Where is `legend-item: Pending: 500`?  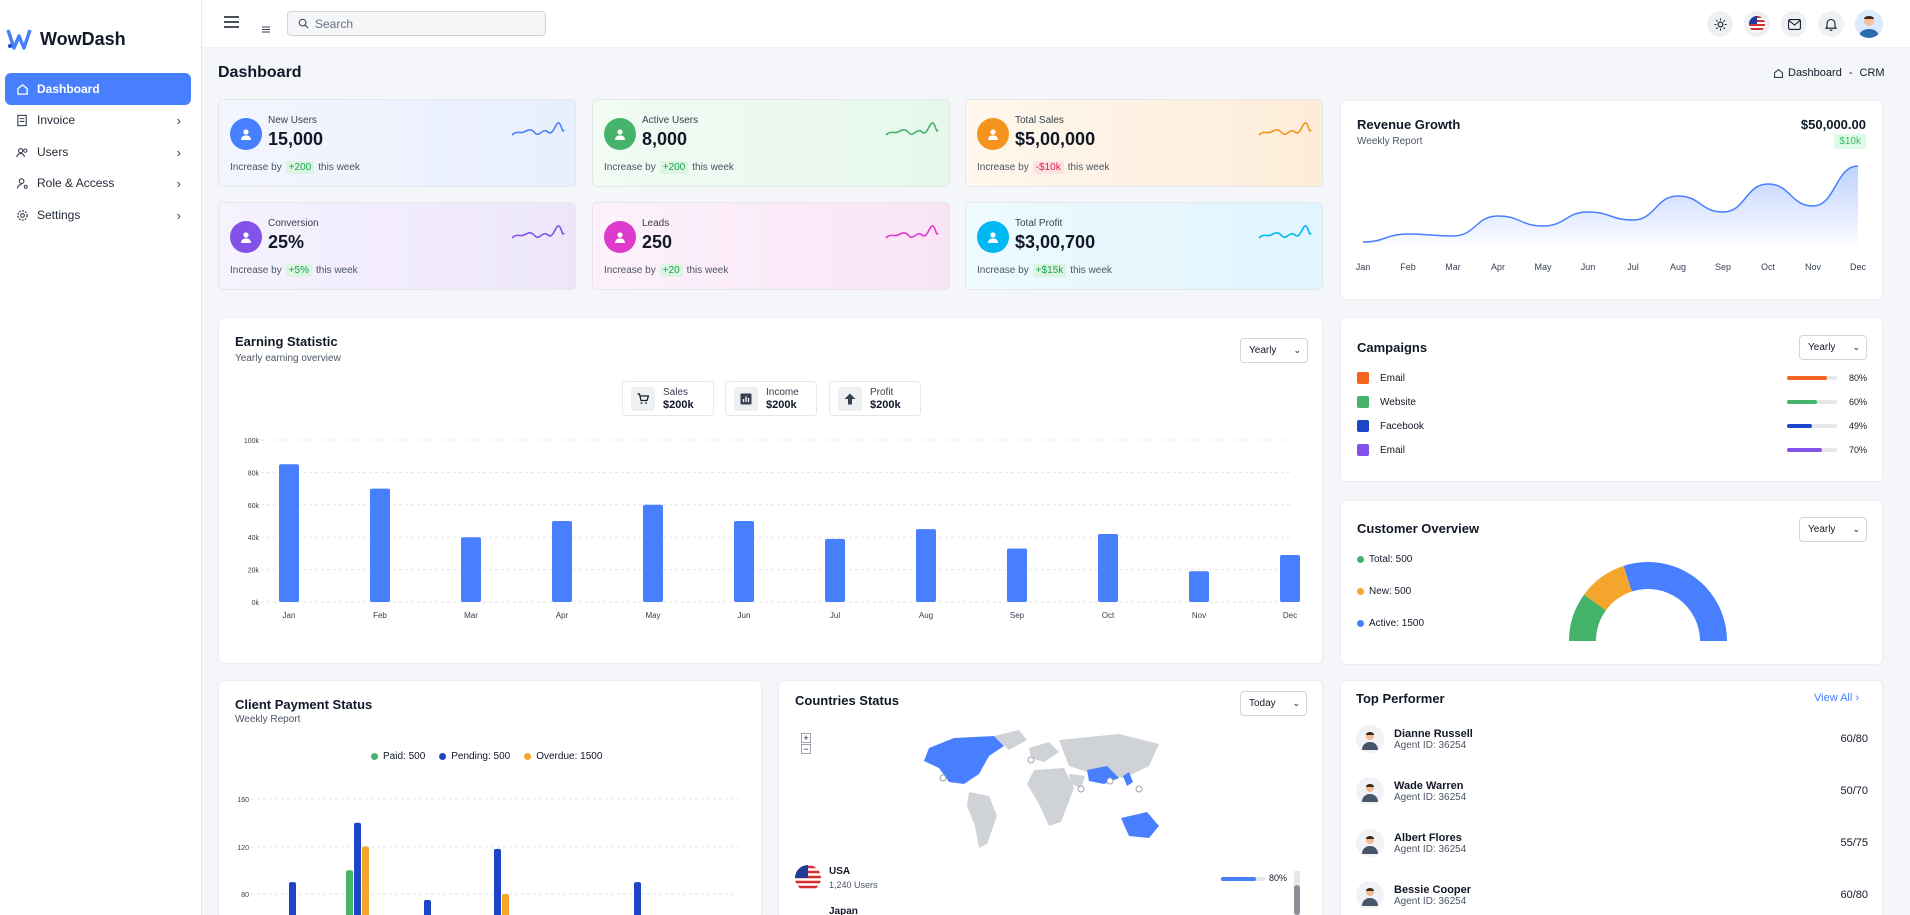 legend-item: Pending: 500 is located at coordinates (474, 756).